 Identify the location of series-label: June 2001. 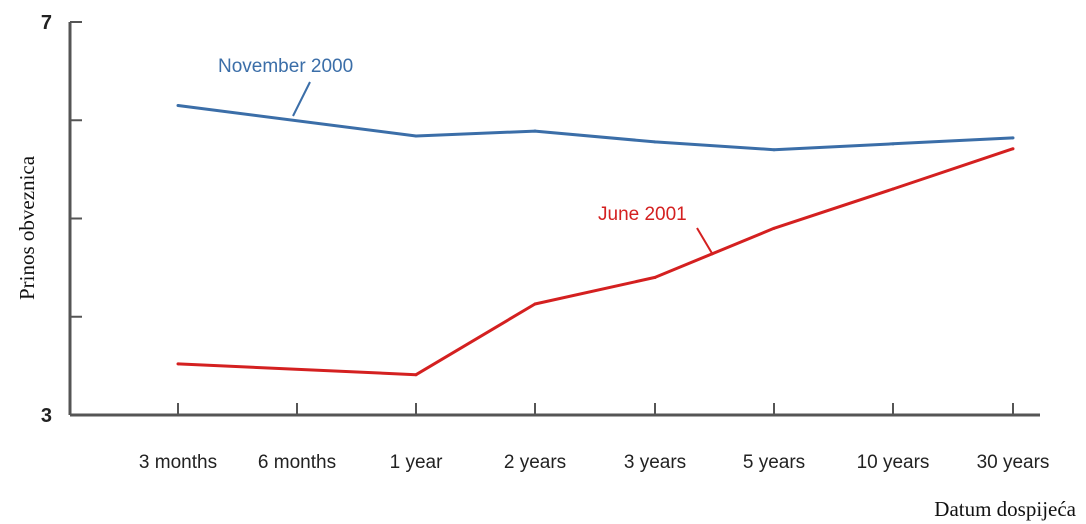
(642, 214).